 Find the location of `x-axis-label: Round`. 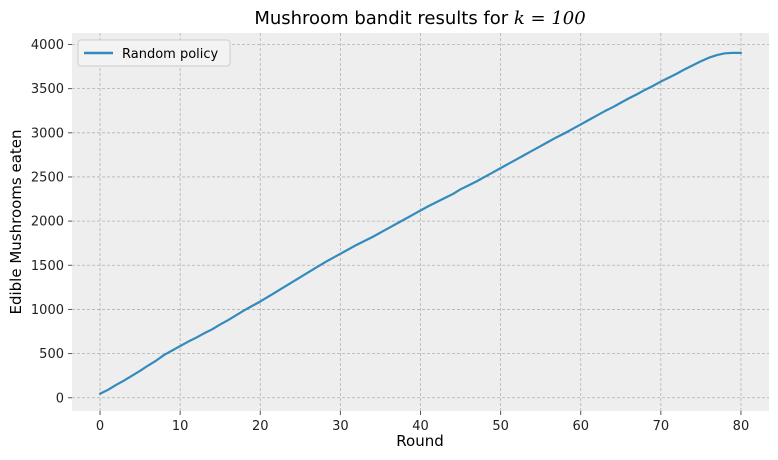

x-axis-label: Round is located at coordinates (419, 441).